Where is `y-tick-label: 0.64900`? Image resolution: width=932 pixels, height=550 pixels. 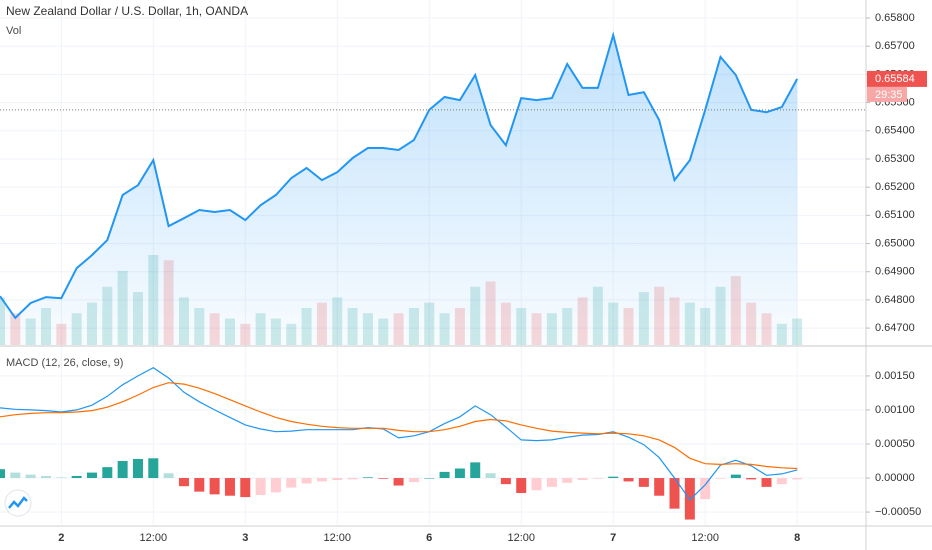 y-tick-label: 0.64900 is located at coordinates (895, 272).